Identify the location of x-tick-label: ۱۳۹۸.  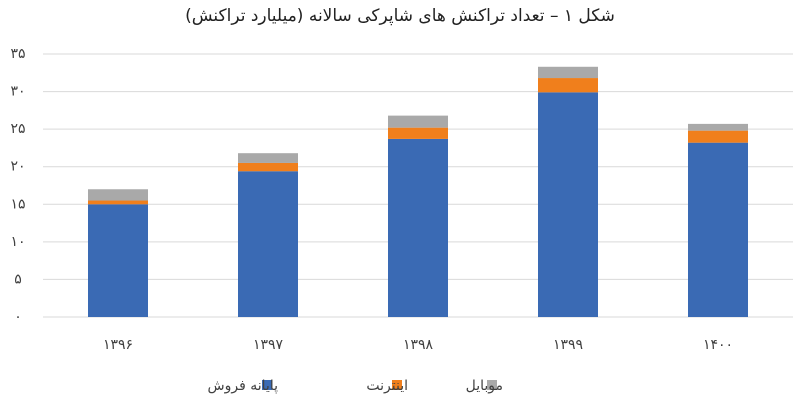
(418, 345).